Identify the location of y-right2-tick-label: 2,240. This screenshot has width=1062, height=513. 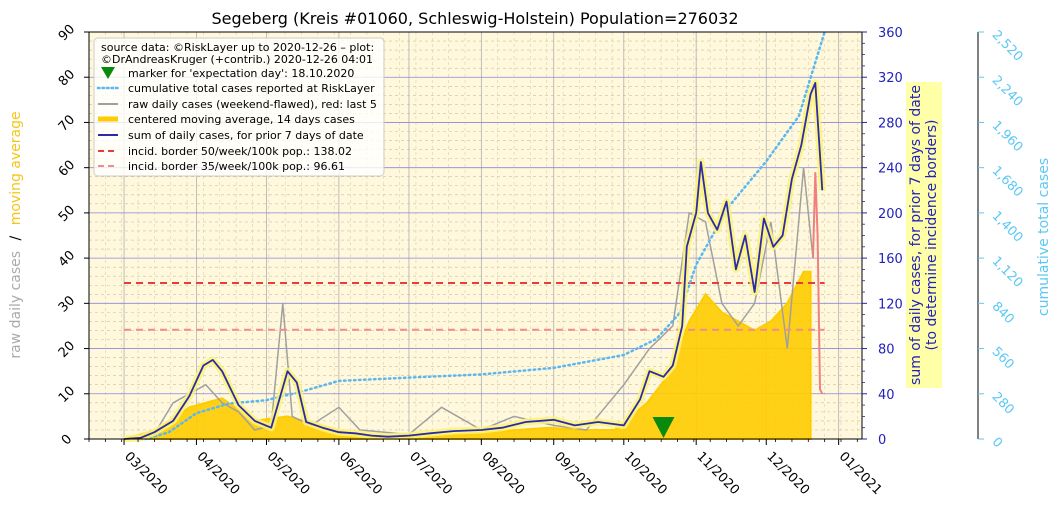
(1007, 91).